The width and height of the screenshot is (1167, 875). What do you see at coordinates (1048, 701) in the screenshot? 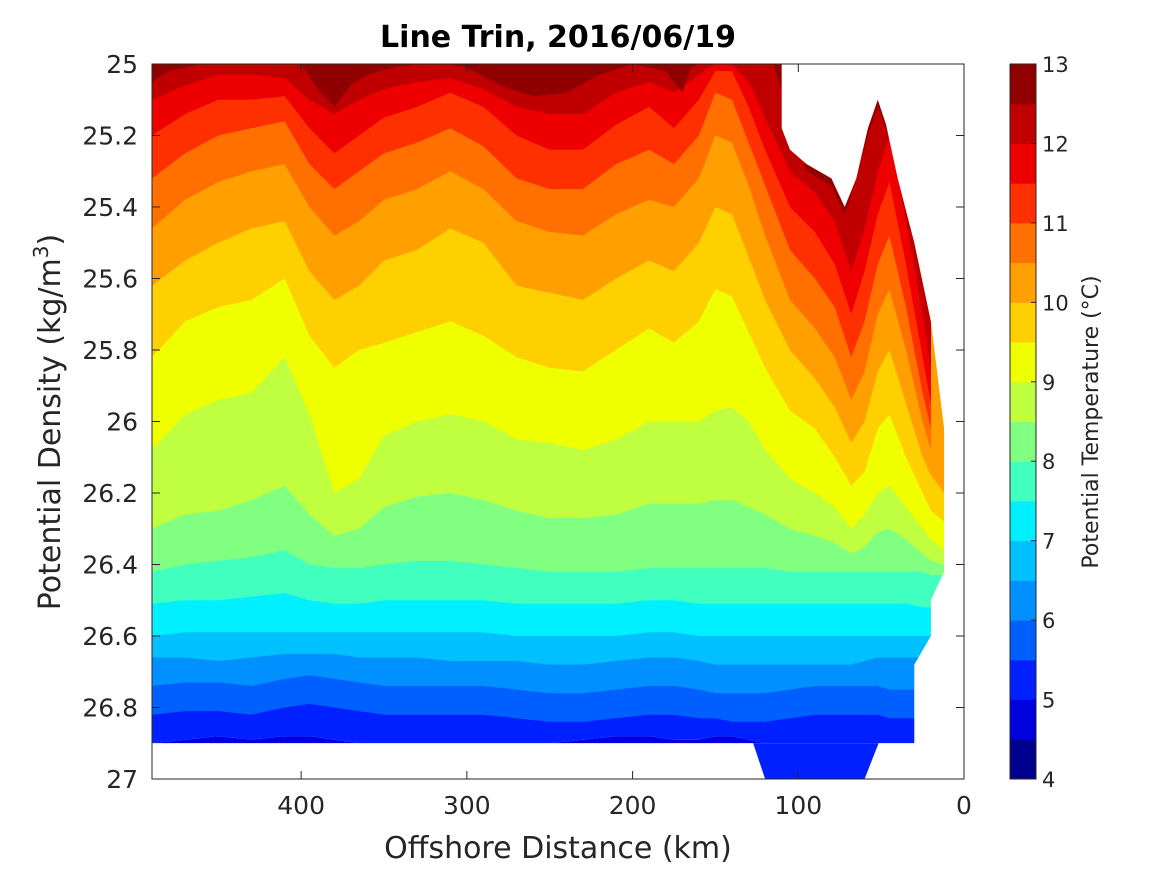
I see `colorbar-tick-label: 5` at bounding box center [1048, 701].